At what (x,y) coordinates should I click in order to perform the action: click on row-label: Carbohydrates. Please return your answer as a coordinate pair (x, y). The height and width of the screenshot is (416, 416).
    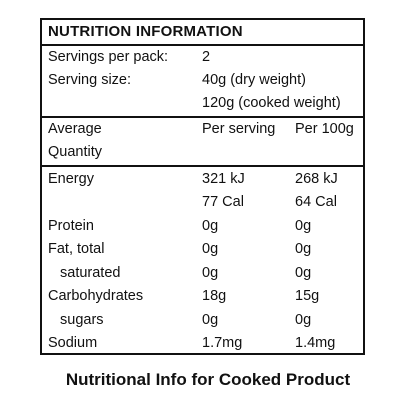
    Looking at the image, I should click on (96, 296).